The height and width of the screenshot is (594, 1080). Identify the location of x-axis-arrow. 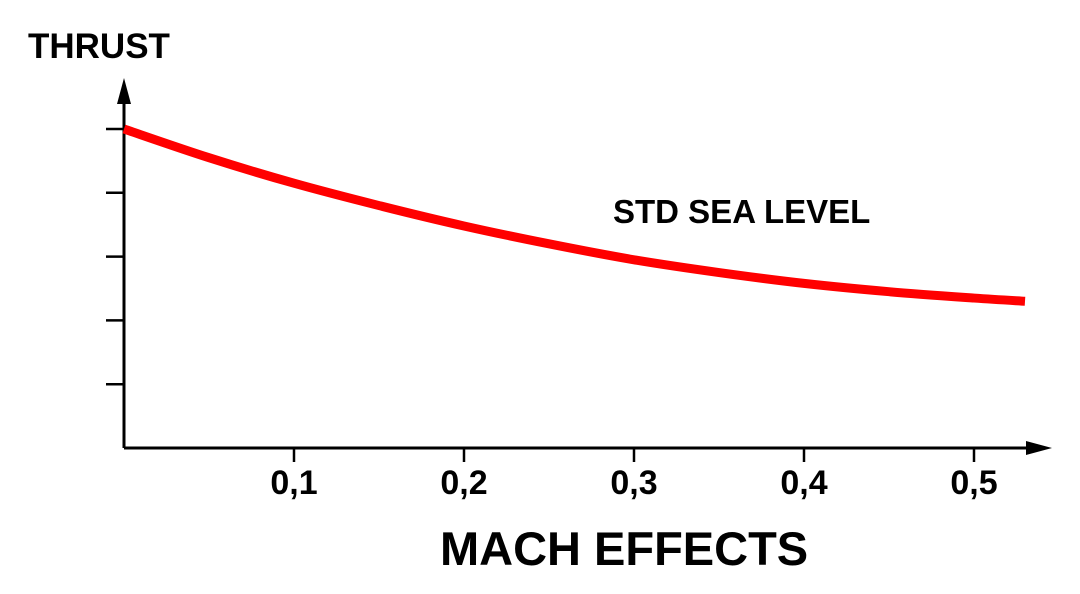
(1039, 448).